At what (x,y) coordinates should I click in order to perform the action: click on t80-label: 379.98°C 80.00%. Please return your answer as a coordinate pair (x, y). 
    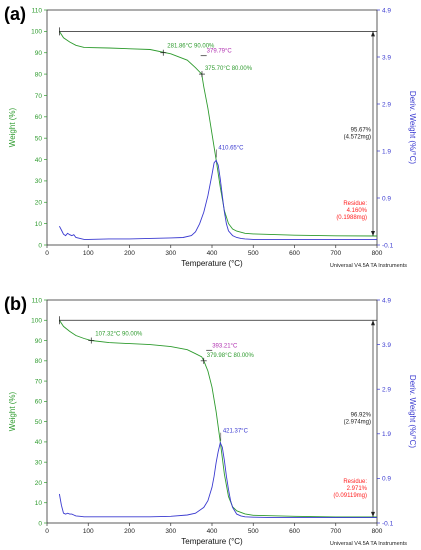
    Looking at the image, I should click on (231, 356).